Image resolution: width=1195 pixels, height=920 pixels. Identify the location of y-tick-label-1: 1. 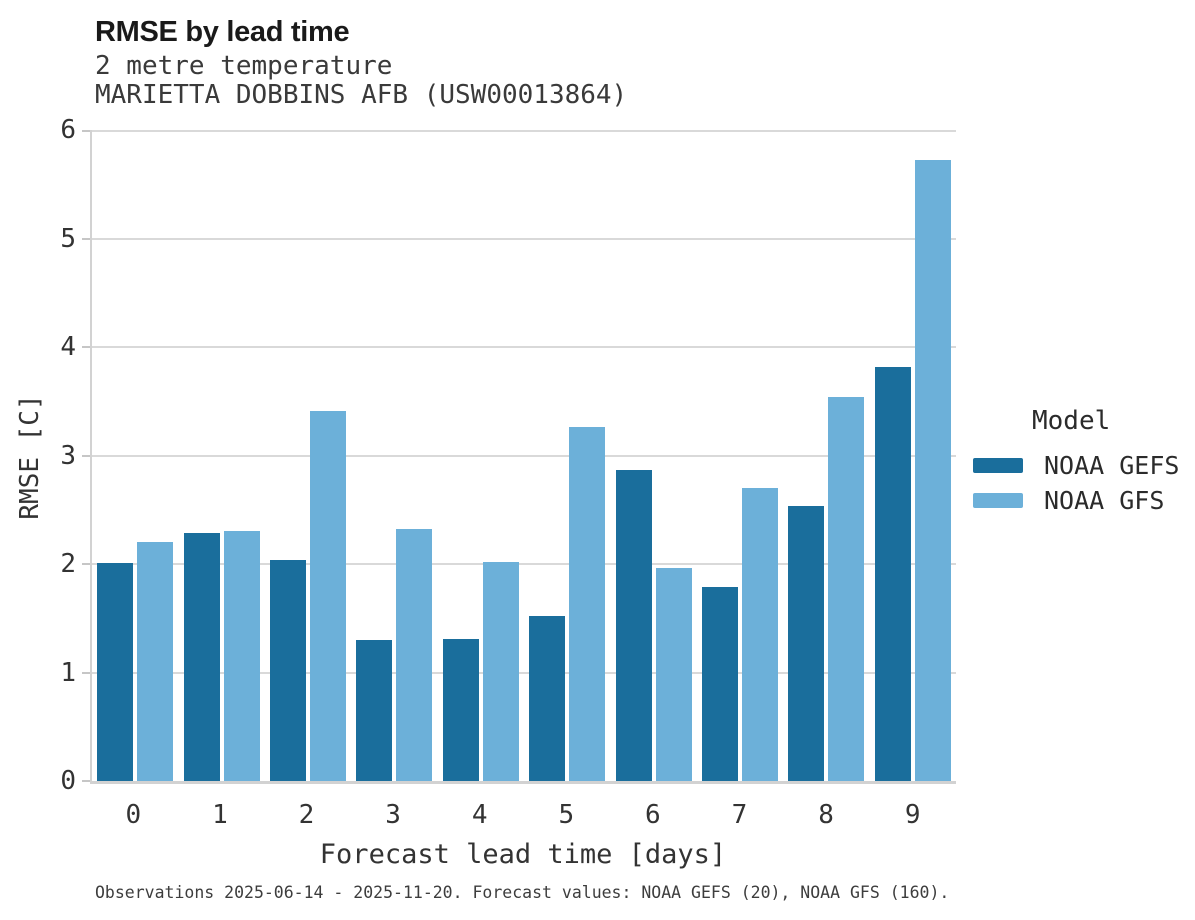
(68, 673).